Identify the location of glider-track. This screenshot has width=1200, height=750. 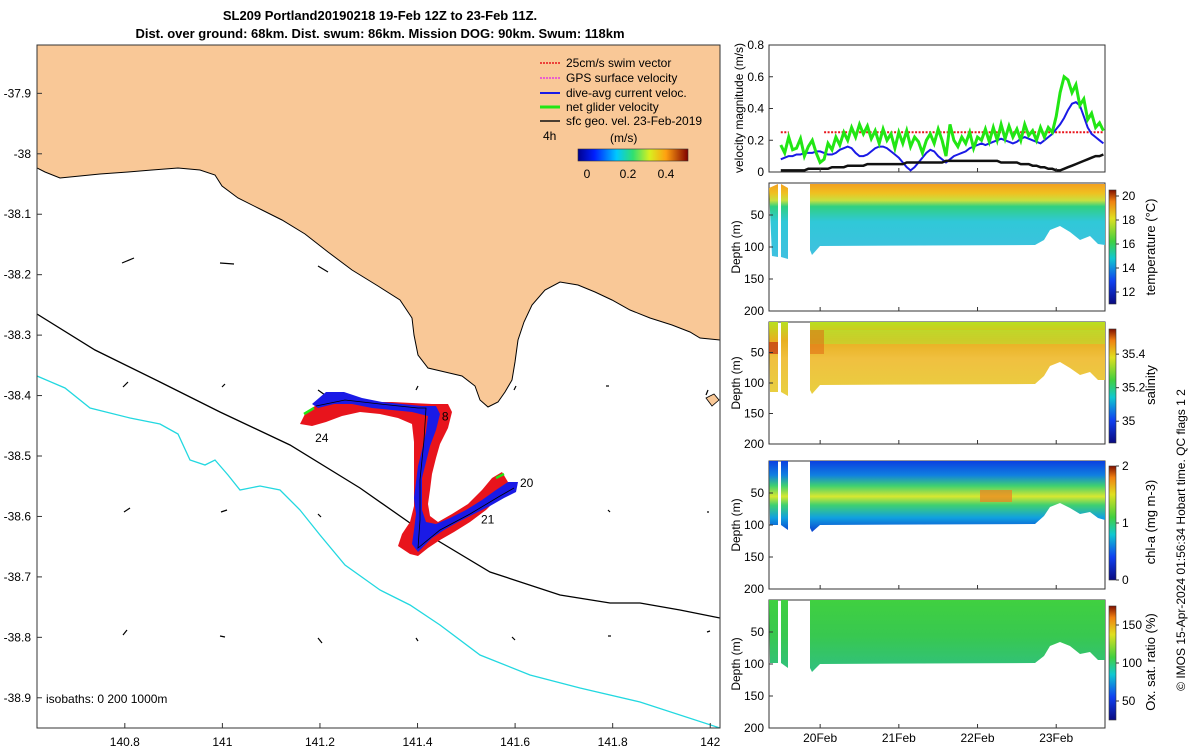
(409, 474).